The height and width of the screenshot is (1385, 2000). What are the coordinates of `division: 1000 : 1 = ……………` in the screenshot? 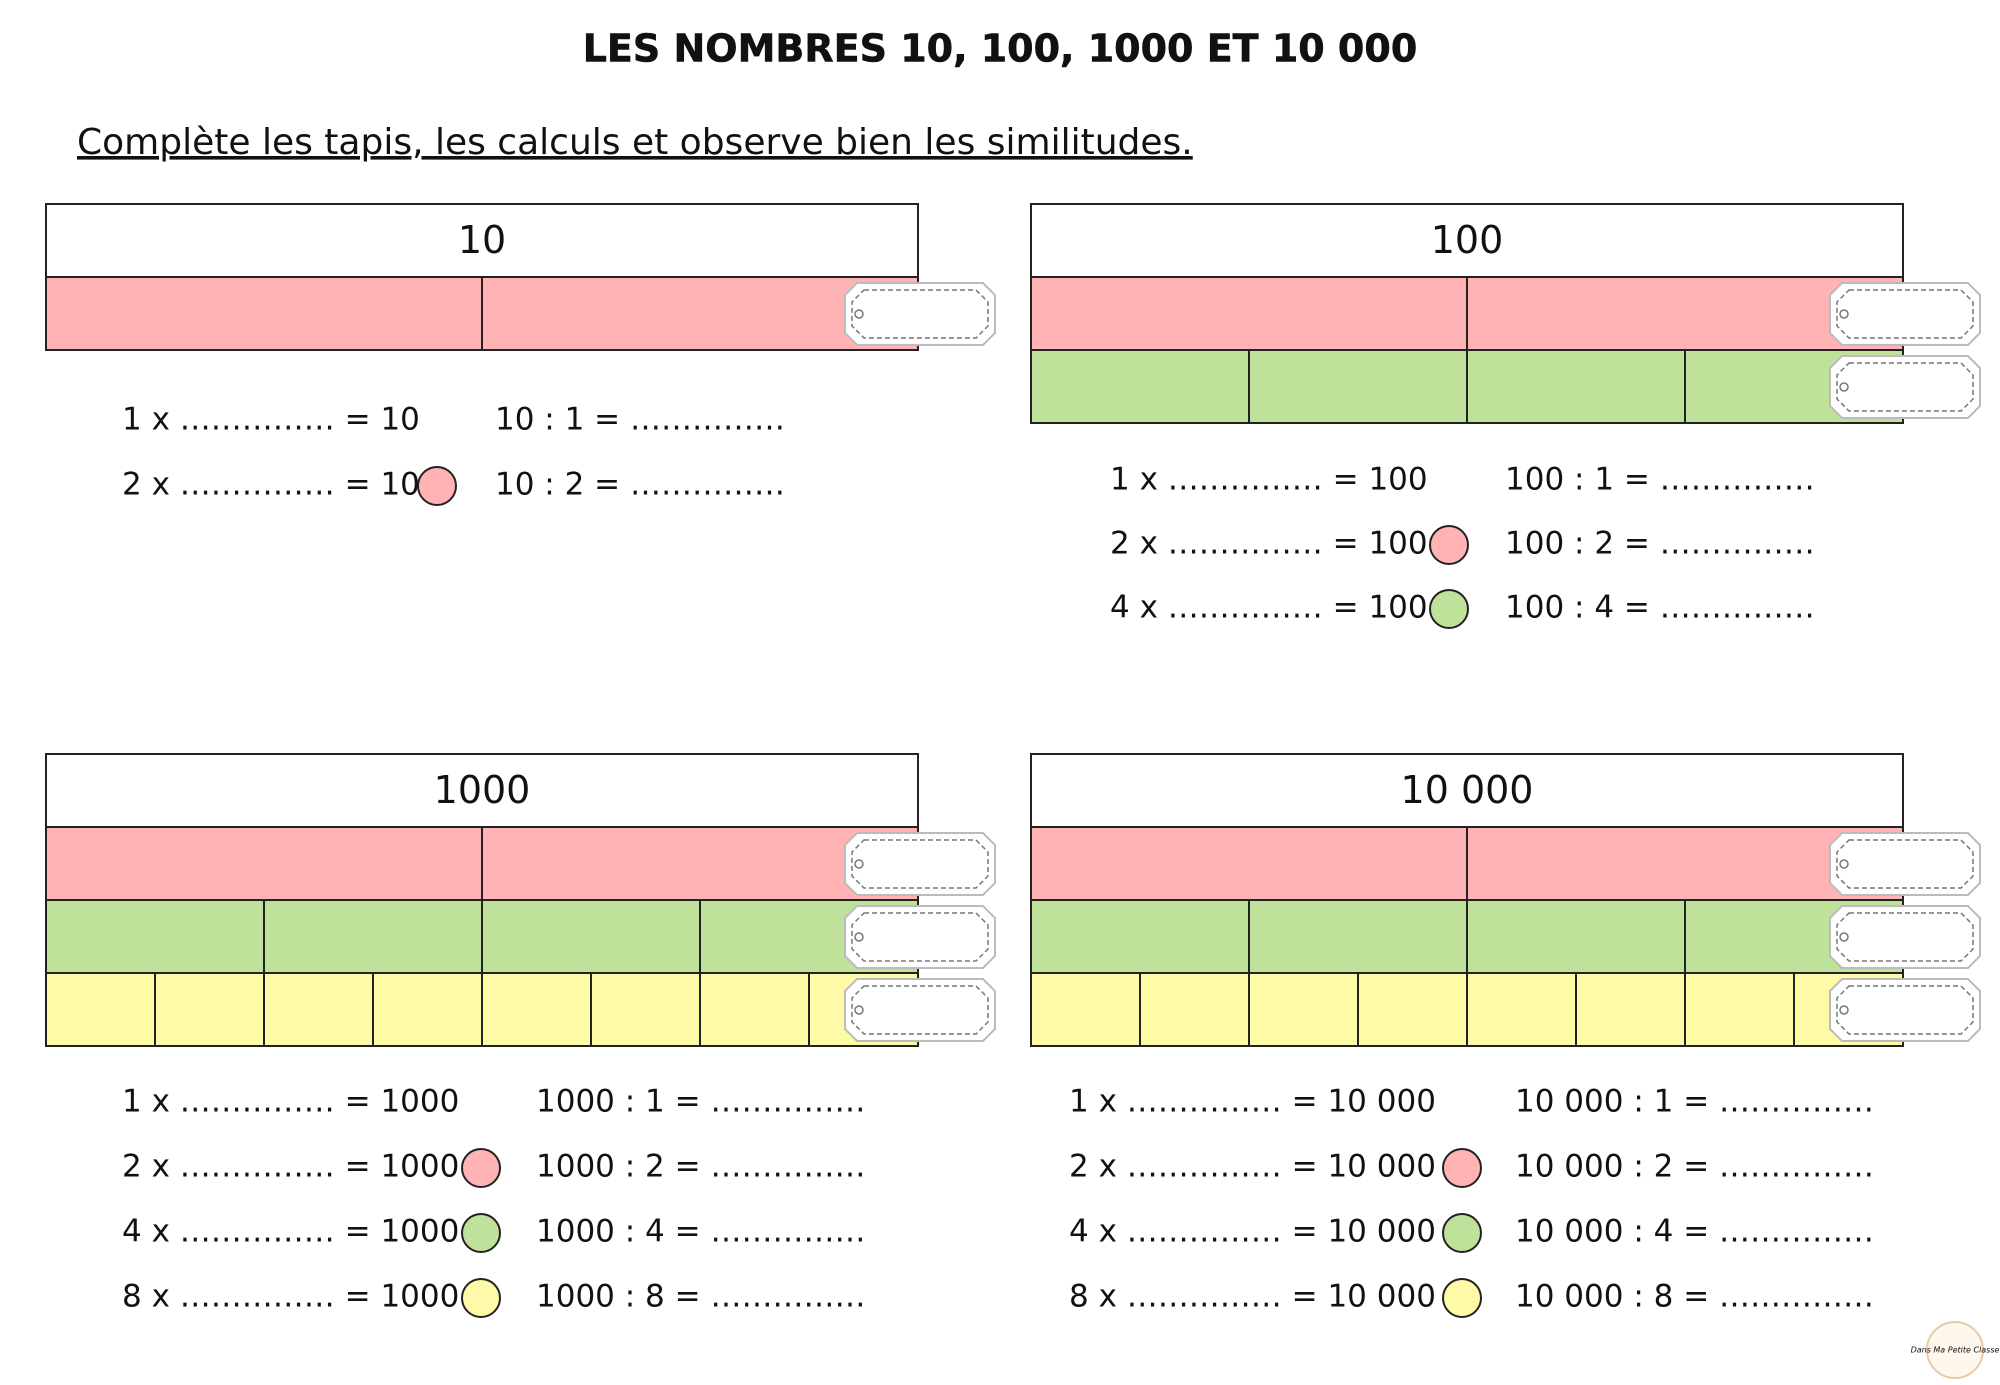 It's located at (700, 1102).